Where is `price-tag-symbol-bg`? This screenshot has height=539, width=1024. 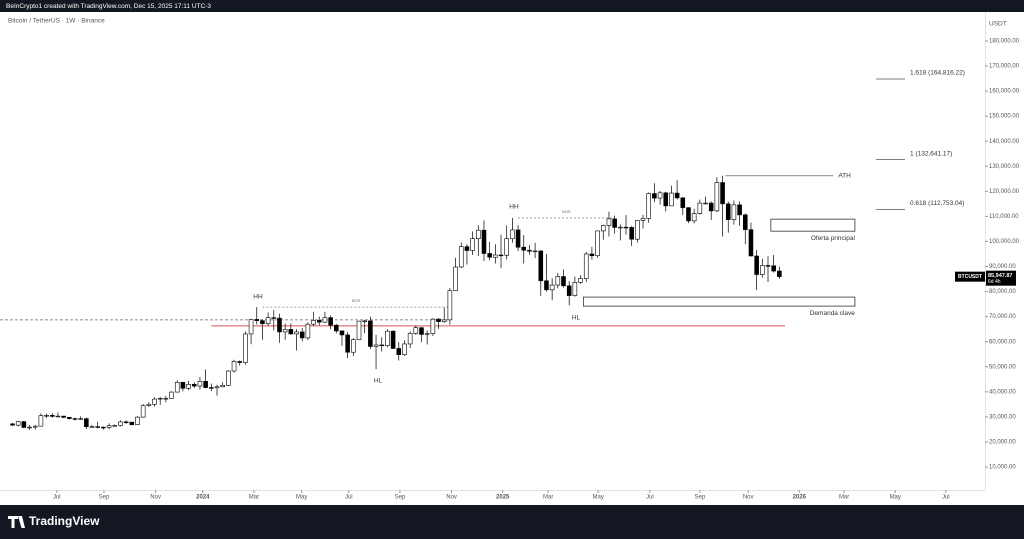 price-tag-symbol-bg is located at coordinates (970, 276).